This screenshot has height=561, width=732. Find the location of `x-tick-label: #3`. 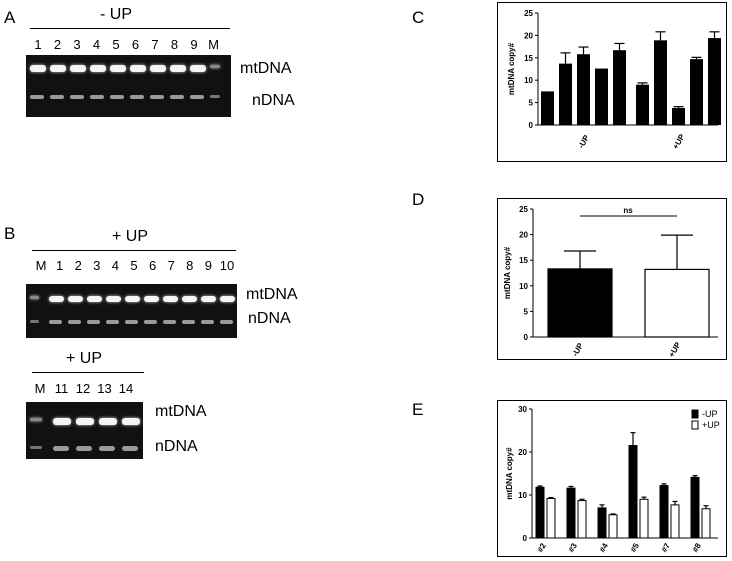

x-tick-label: #3 is located at coordinates (573, 547).